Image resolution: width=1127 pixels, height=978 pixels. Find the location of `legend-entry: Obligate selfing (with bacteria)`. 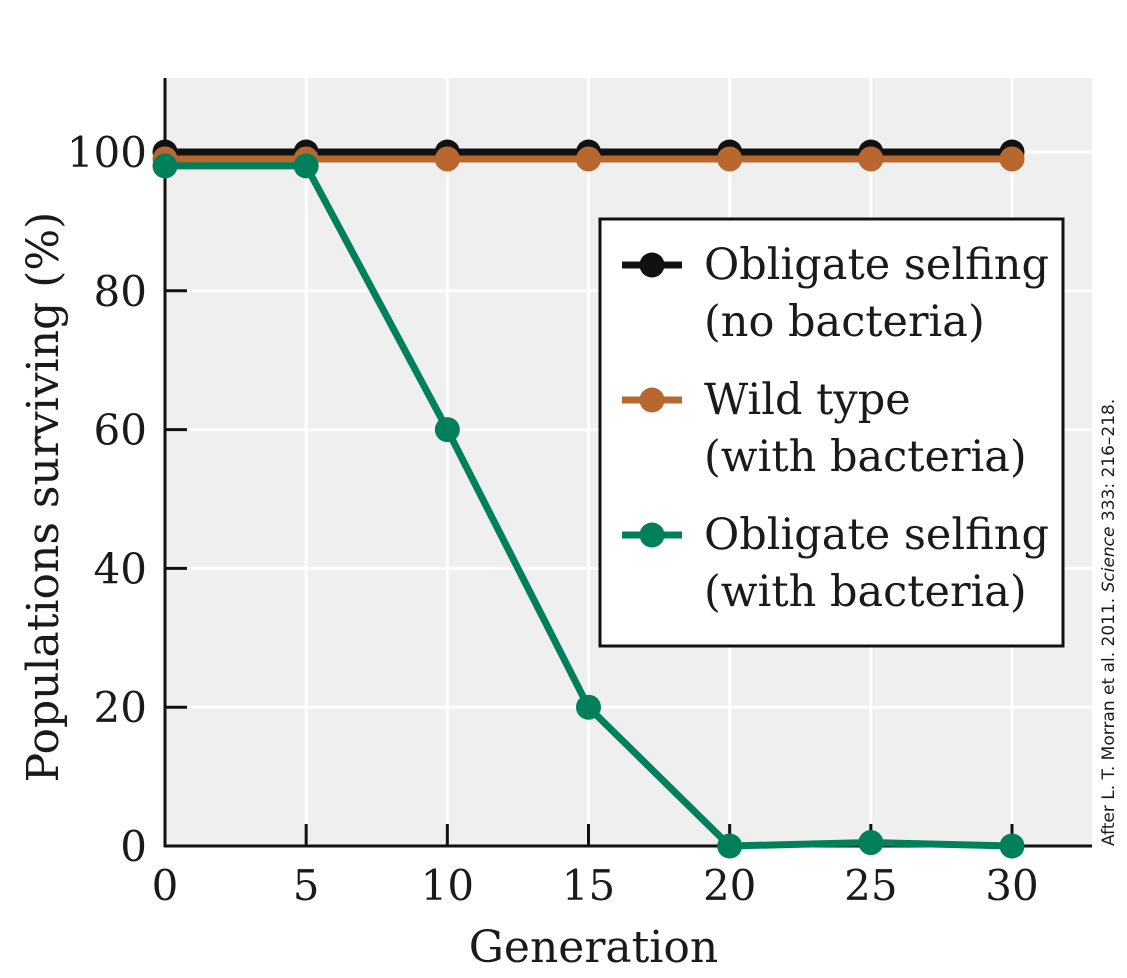

legend-entry: Obligate selfing (with bacteria) is located at coordinates (835, 563).